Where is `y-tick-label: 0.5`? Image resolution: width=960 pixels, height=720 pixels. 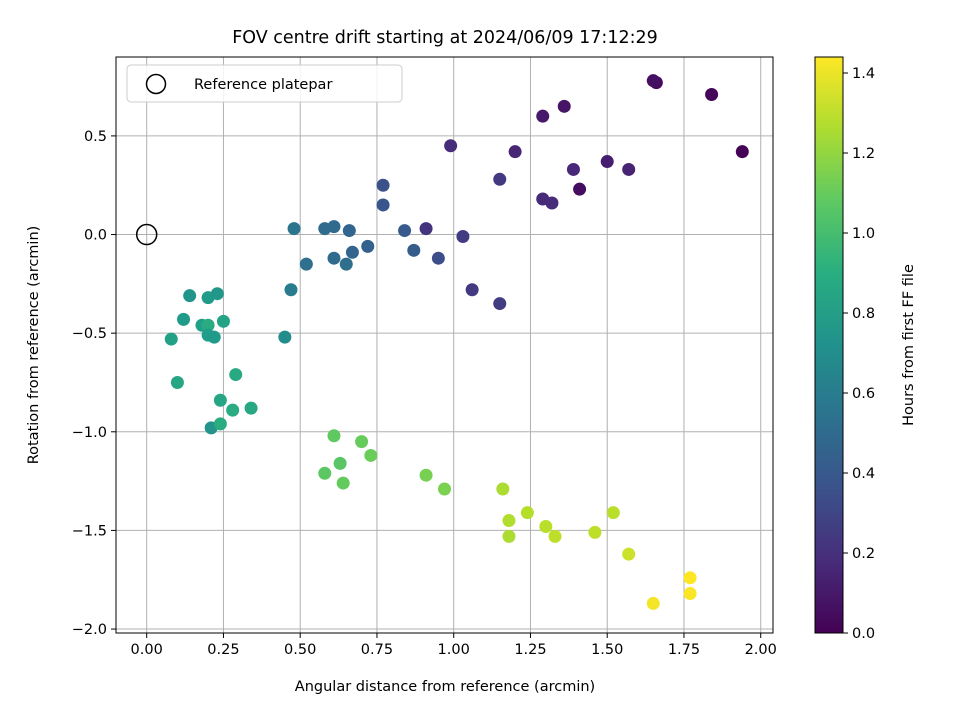
y-tick-label: 0.5 is located at coordinates (95, 137).